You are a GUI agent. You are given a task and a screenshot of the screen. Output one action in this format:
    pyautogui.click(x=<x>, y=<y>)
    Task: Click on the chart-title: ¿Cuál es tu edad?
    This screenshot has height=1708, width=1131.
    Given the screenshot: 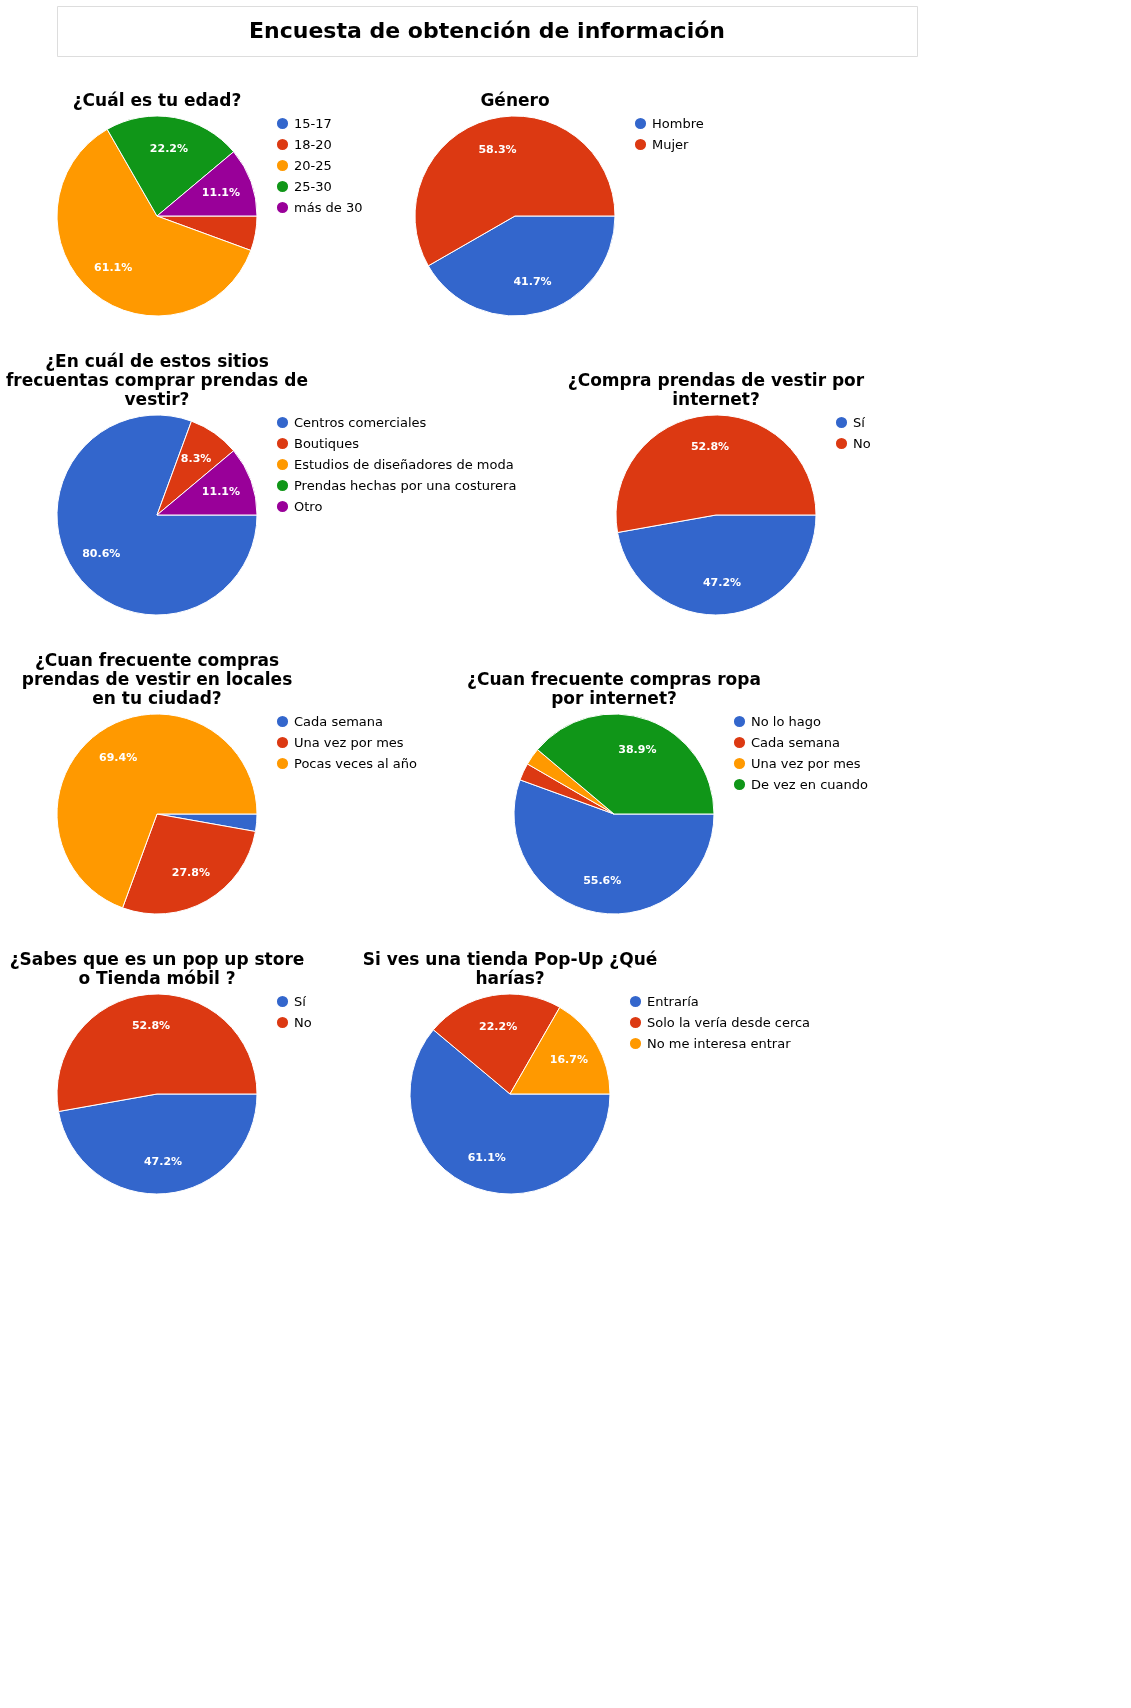 What is the action you would take?
    pyautogui.click(x=157, y=100)
    